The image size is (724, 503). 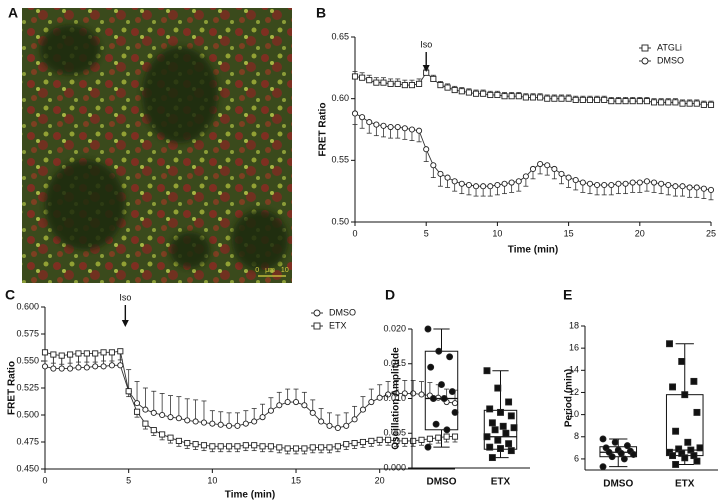 I want to click on y-tick-label: 0.65, so click(x=340, y=36).